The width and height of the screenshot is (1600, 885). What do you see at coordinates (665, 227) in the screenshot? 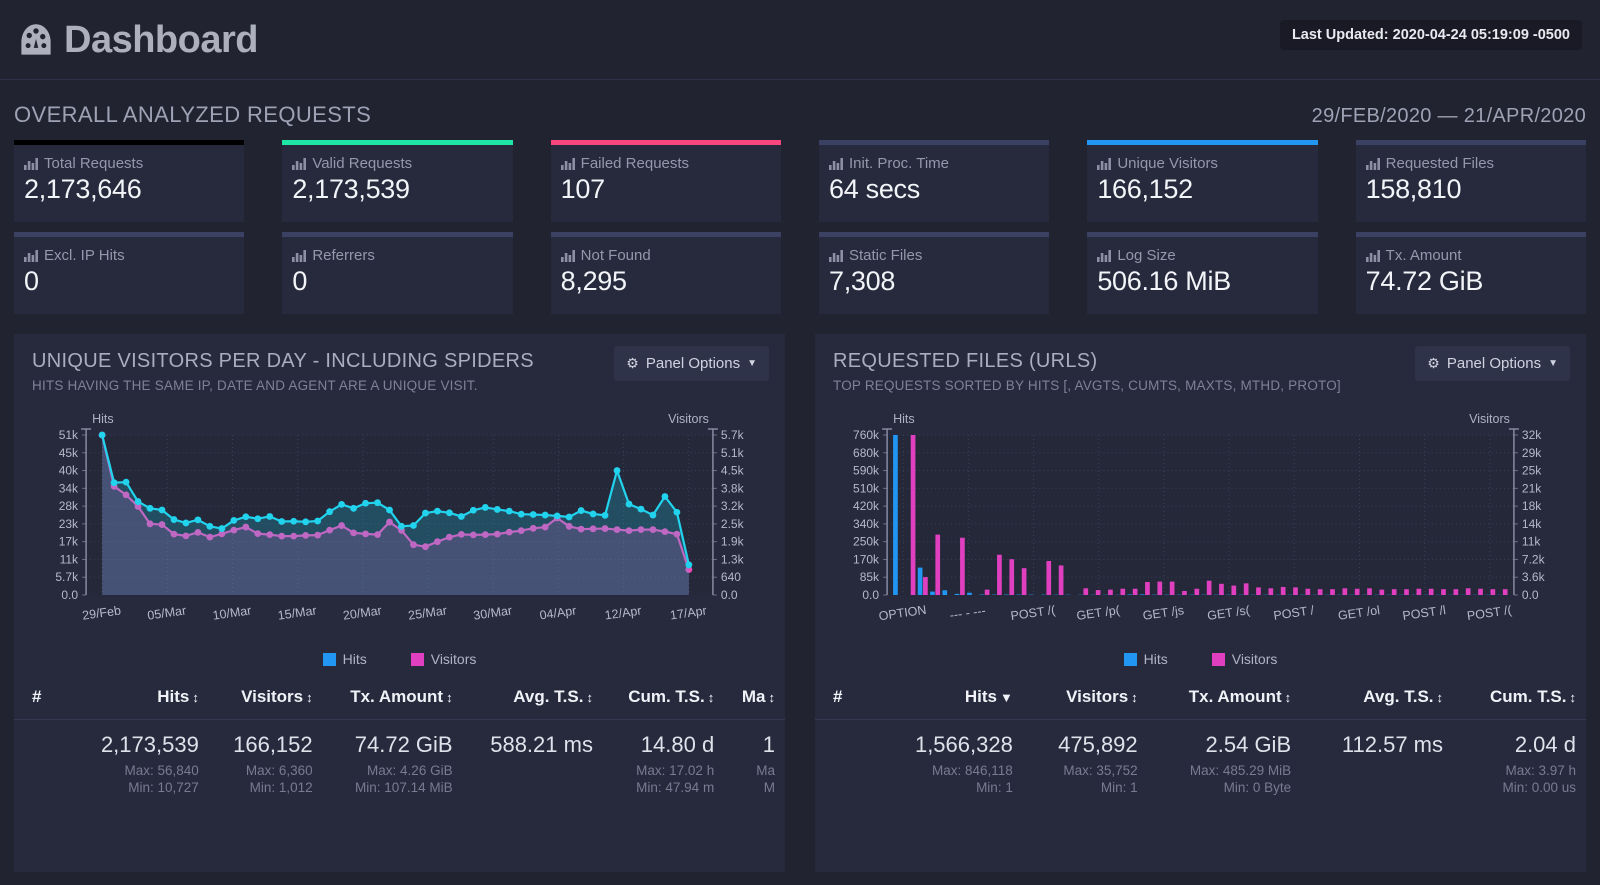
I see `stat-column: Failed Requests 107 Not Found 8,295` at bounding box center [665, 227].